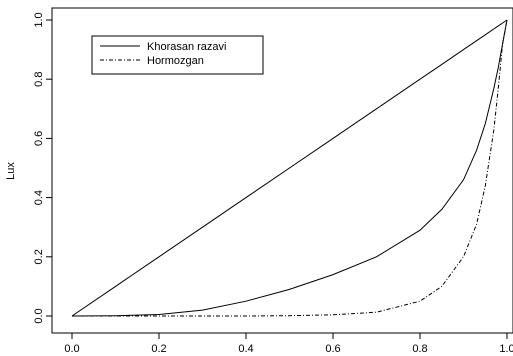 This screenshot has width=513, height=356. I want to click on y-tick-label: 0.2, so click(39, 256).